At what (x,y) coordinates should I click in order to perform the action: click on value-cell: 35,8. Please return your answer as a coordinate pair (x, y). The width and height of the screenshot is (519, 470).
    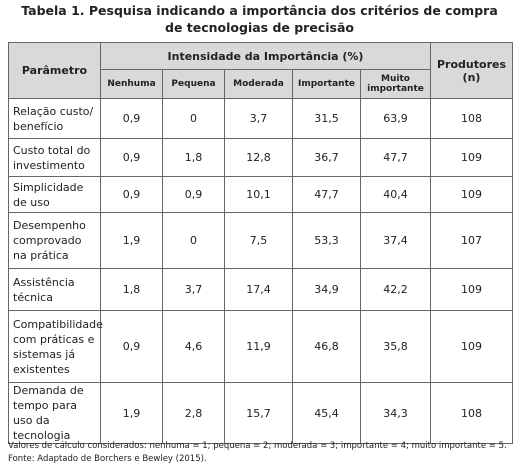
    Looking at the image, I should click on (395, 346).